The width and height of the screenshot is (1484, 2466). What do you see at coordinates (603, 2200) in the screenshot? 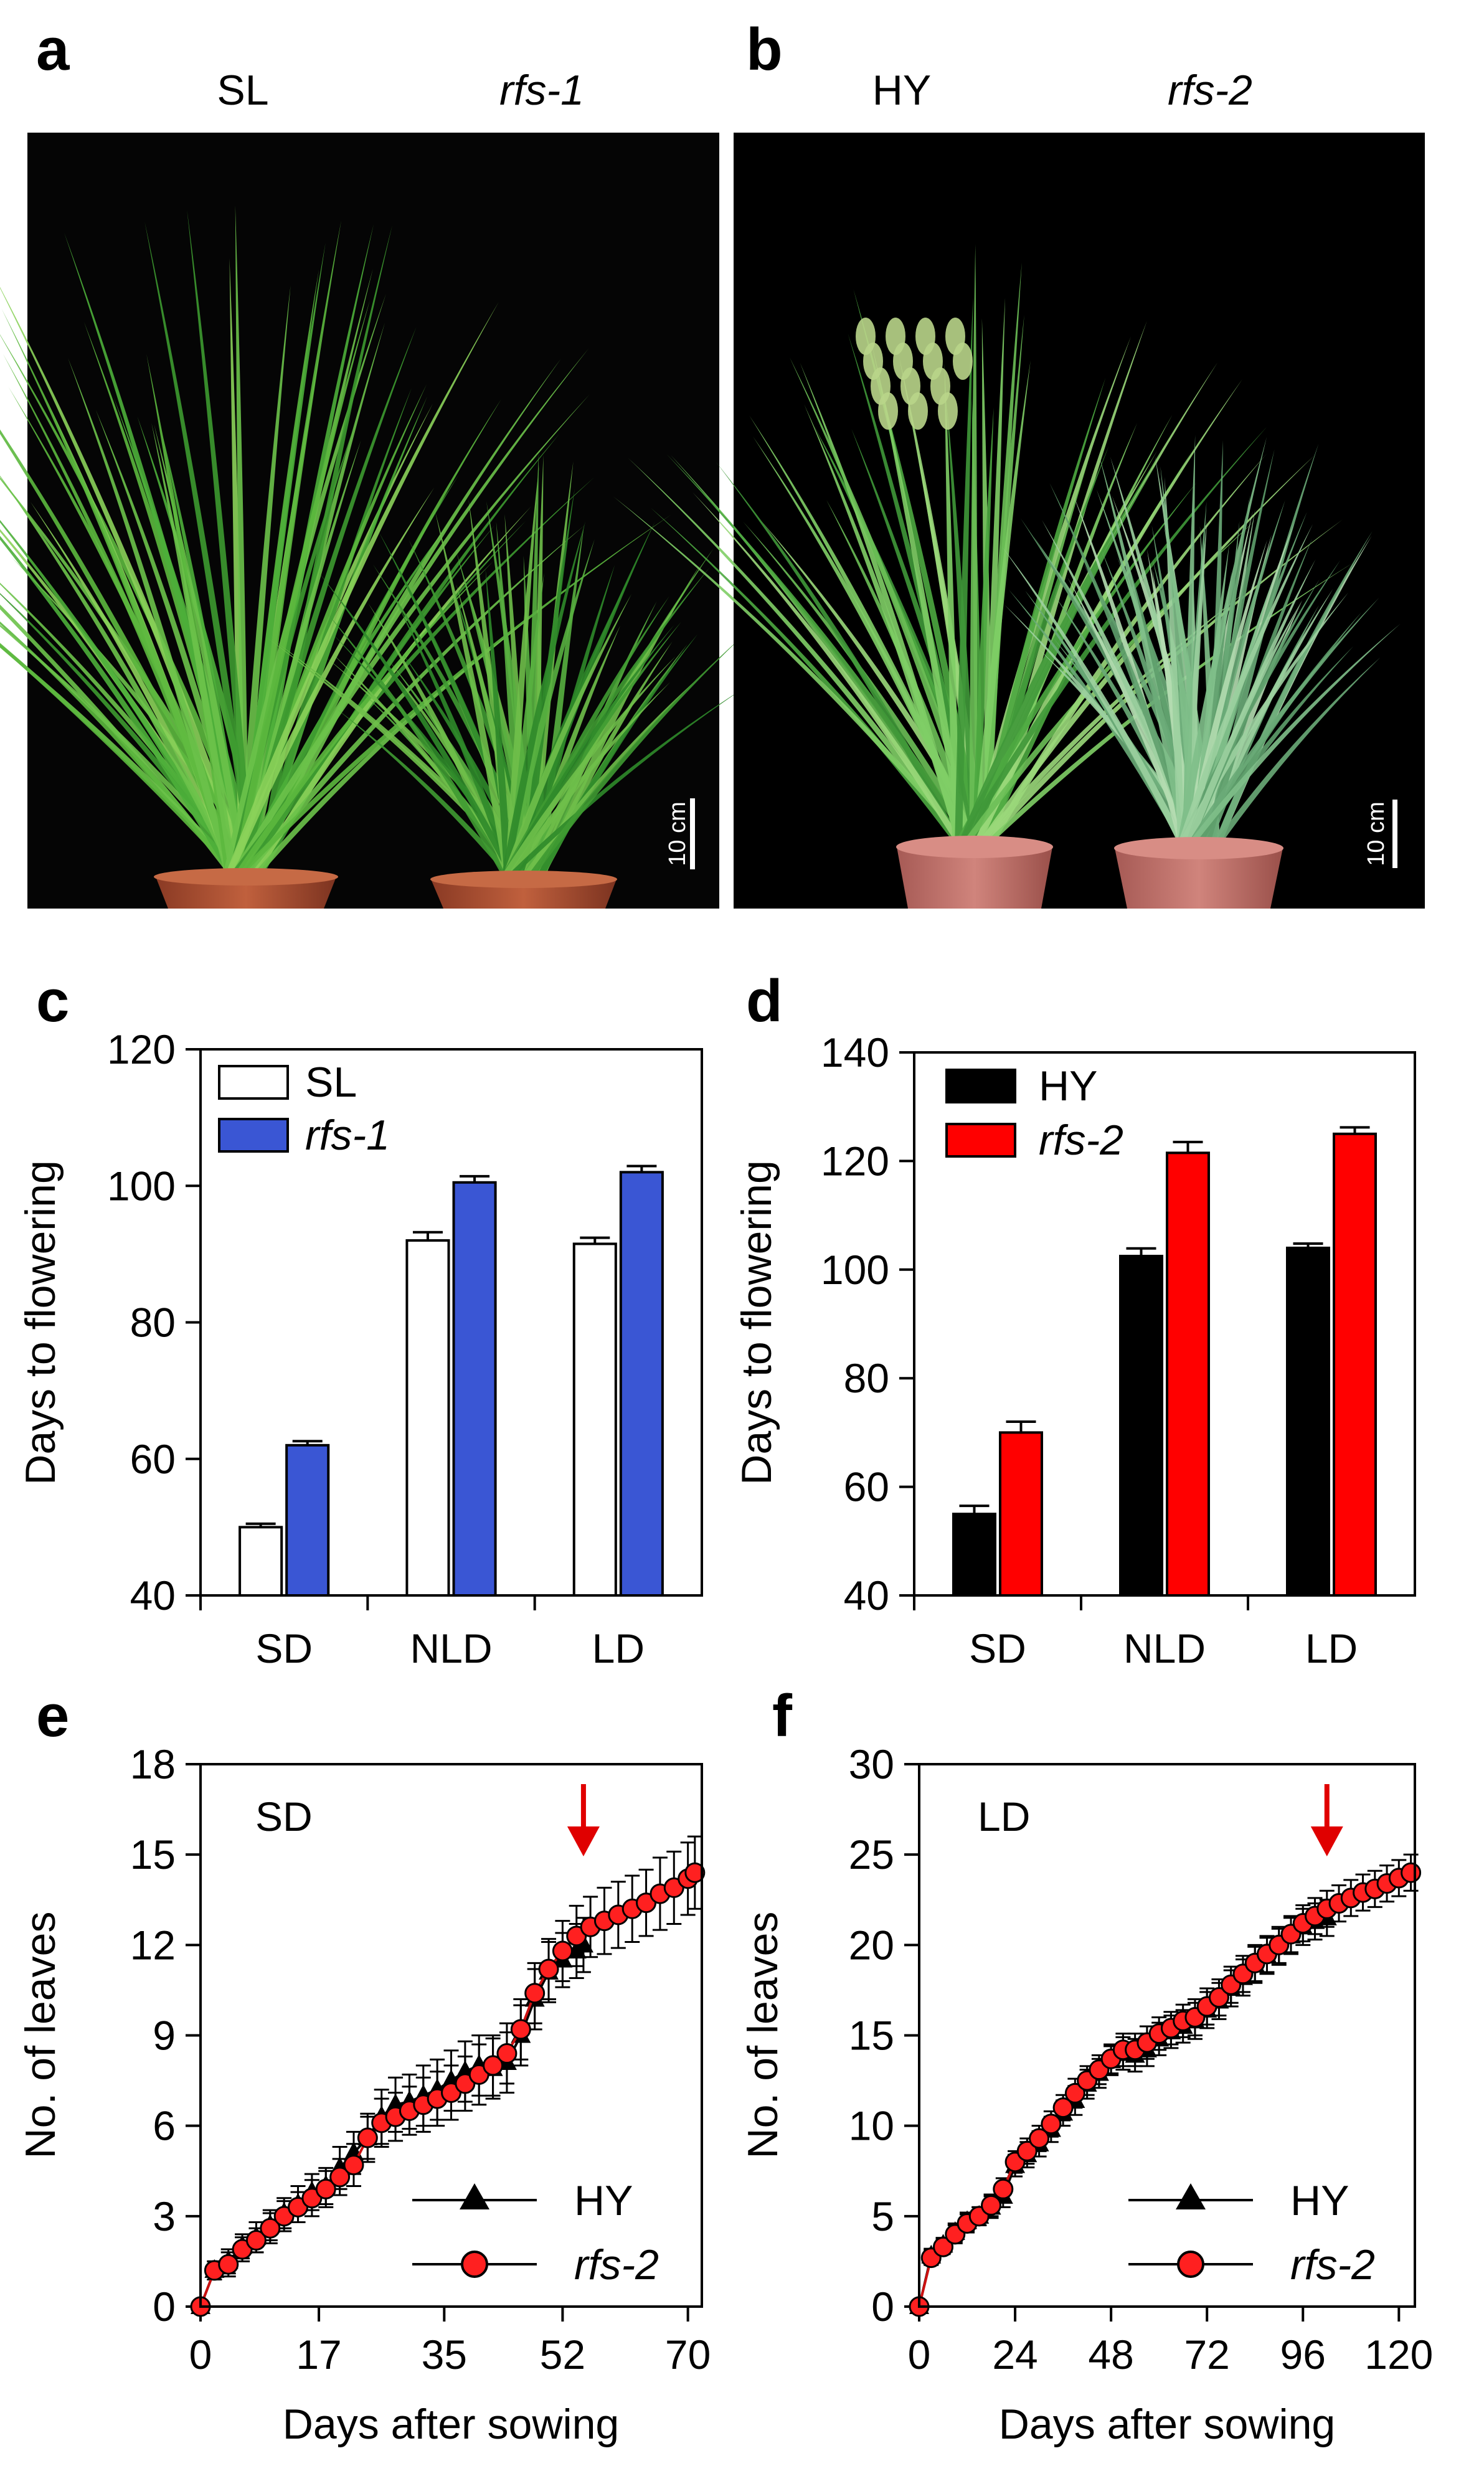
I see `legend-e-label-hy: HY` at bounding box center [603, 2200].